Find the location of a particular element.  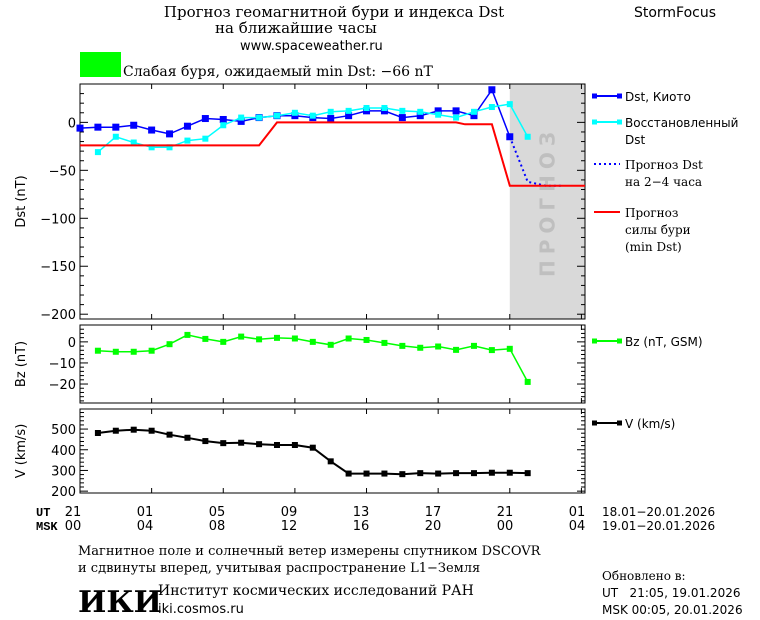

y-tick-label: 500 is located at coordinates (63, 430).